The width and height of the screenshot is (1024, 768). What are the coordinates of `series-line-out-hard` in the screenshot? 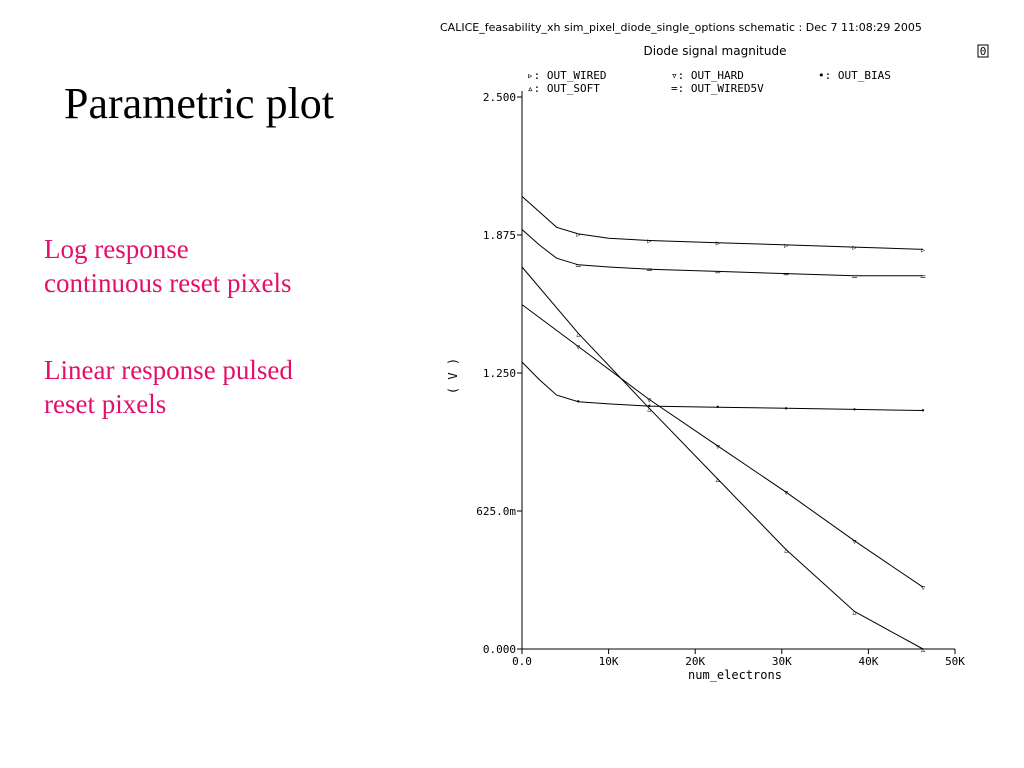 It's located at (722, 446).